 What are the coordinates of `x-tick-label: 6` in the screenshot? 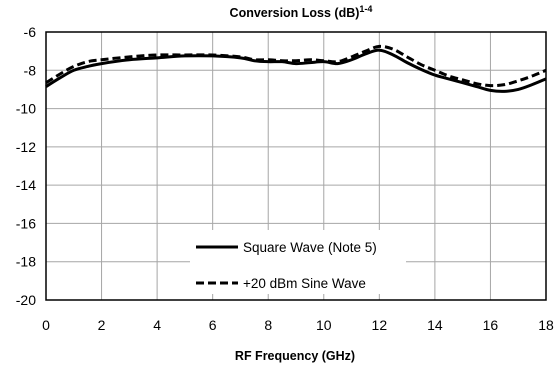 It's located at (213, 325).